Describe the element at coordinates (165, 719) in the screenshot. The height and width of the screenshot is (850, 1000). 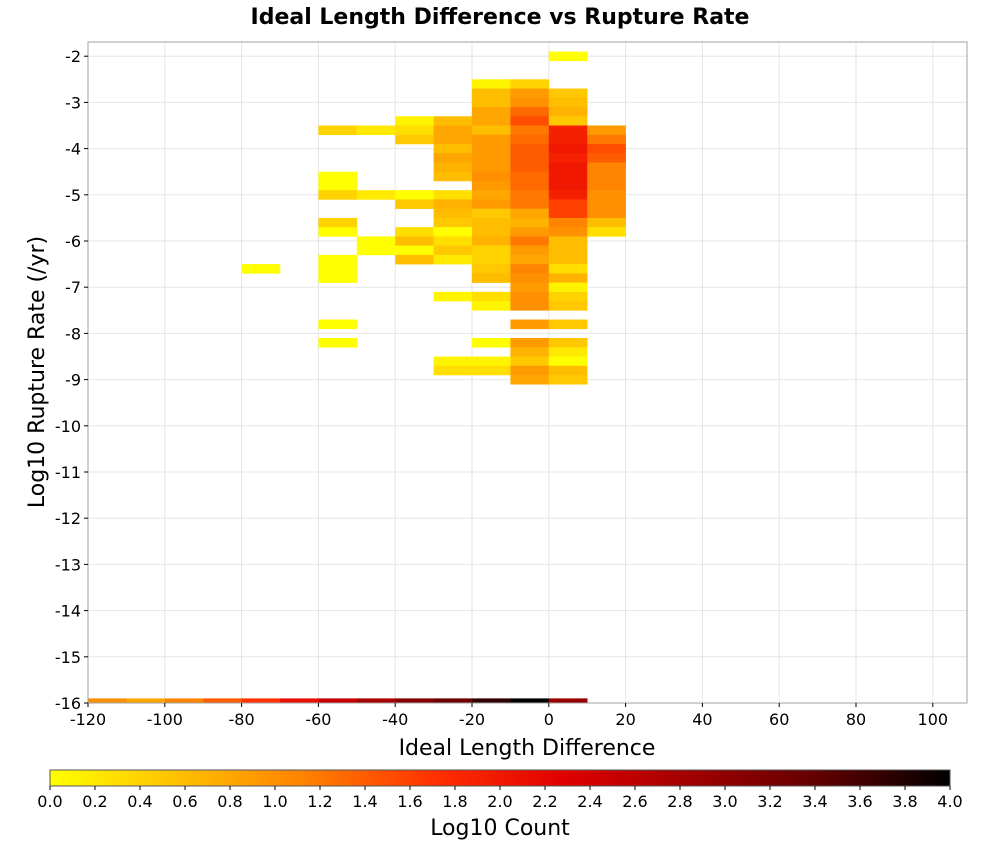
I see `x-tick-label: -100` at that location.